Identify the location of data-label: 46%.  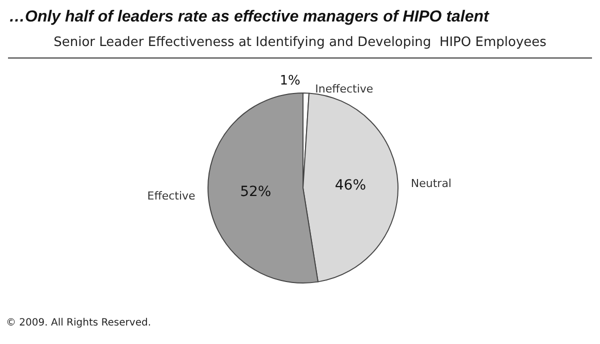
(350, 186).